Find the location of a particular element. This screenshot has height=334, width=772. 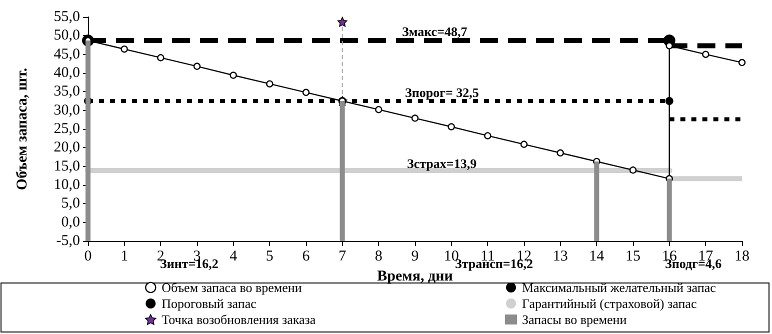

legend-label: Максимальный желательный запас is located at coordinates (619, 287).